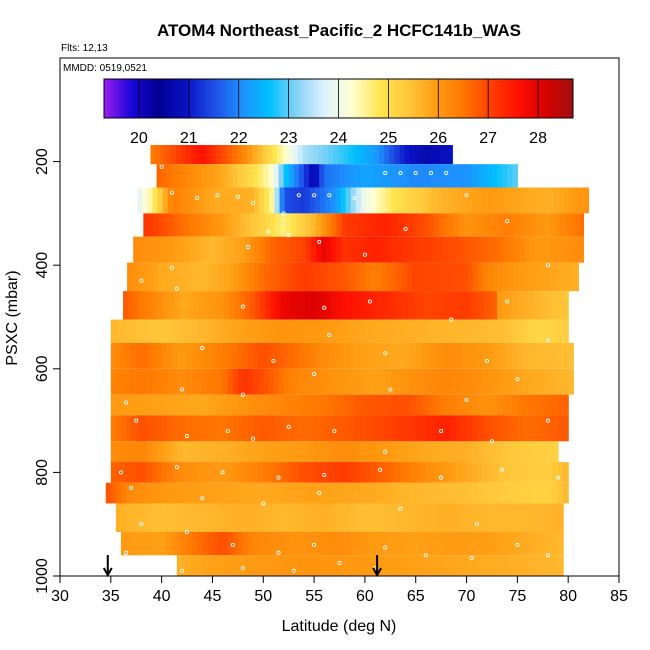 The image size is (650, 650). Describe the element at coordinates (353, 277) in the screenshot. I see `heat-band` at that location.